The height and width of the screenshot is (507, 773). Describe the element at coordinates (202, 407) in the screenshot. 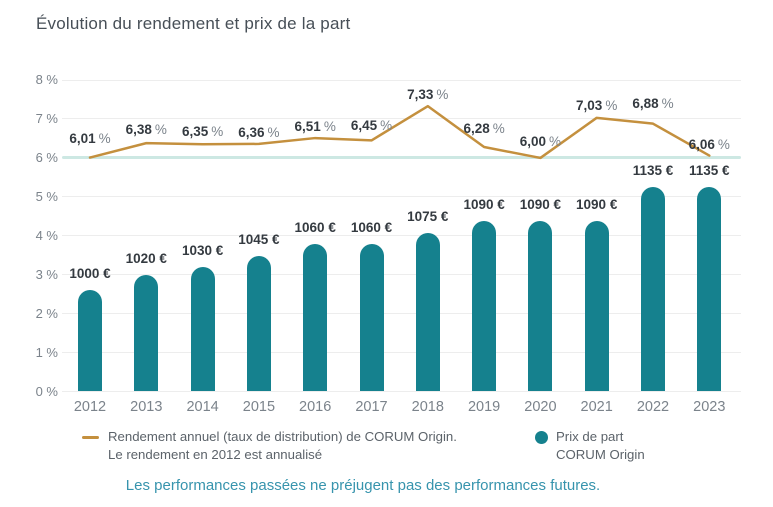

I see `x-axis-tick-2014: 2014` at that location.